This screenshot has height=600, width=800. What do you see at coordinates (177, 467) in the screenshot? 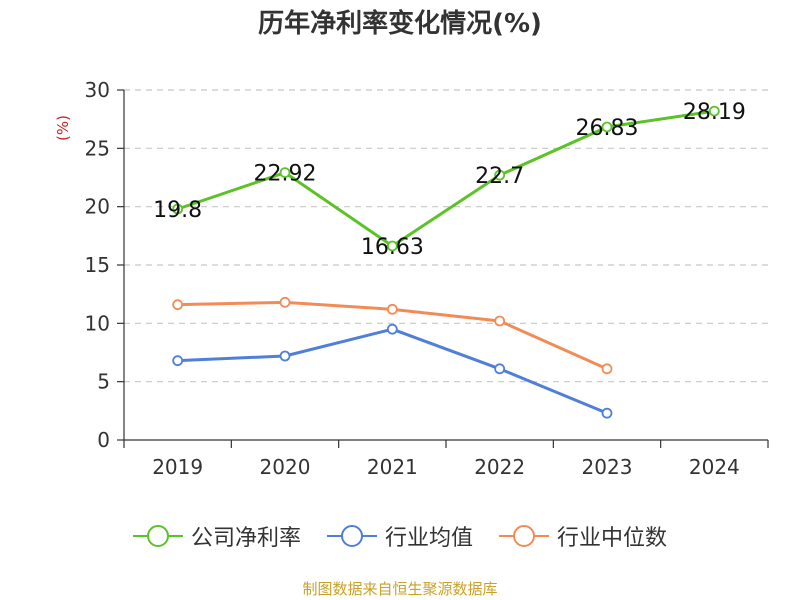
I see `x-tick-label: 2019` at bounding box center [177, 467].